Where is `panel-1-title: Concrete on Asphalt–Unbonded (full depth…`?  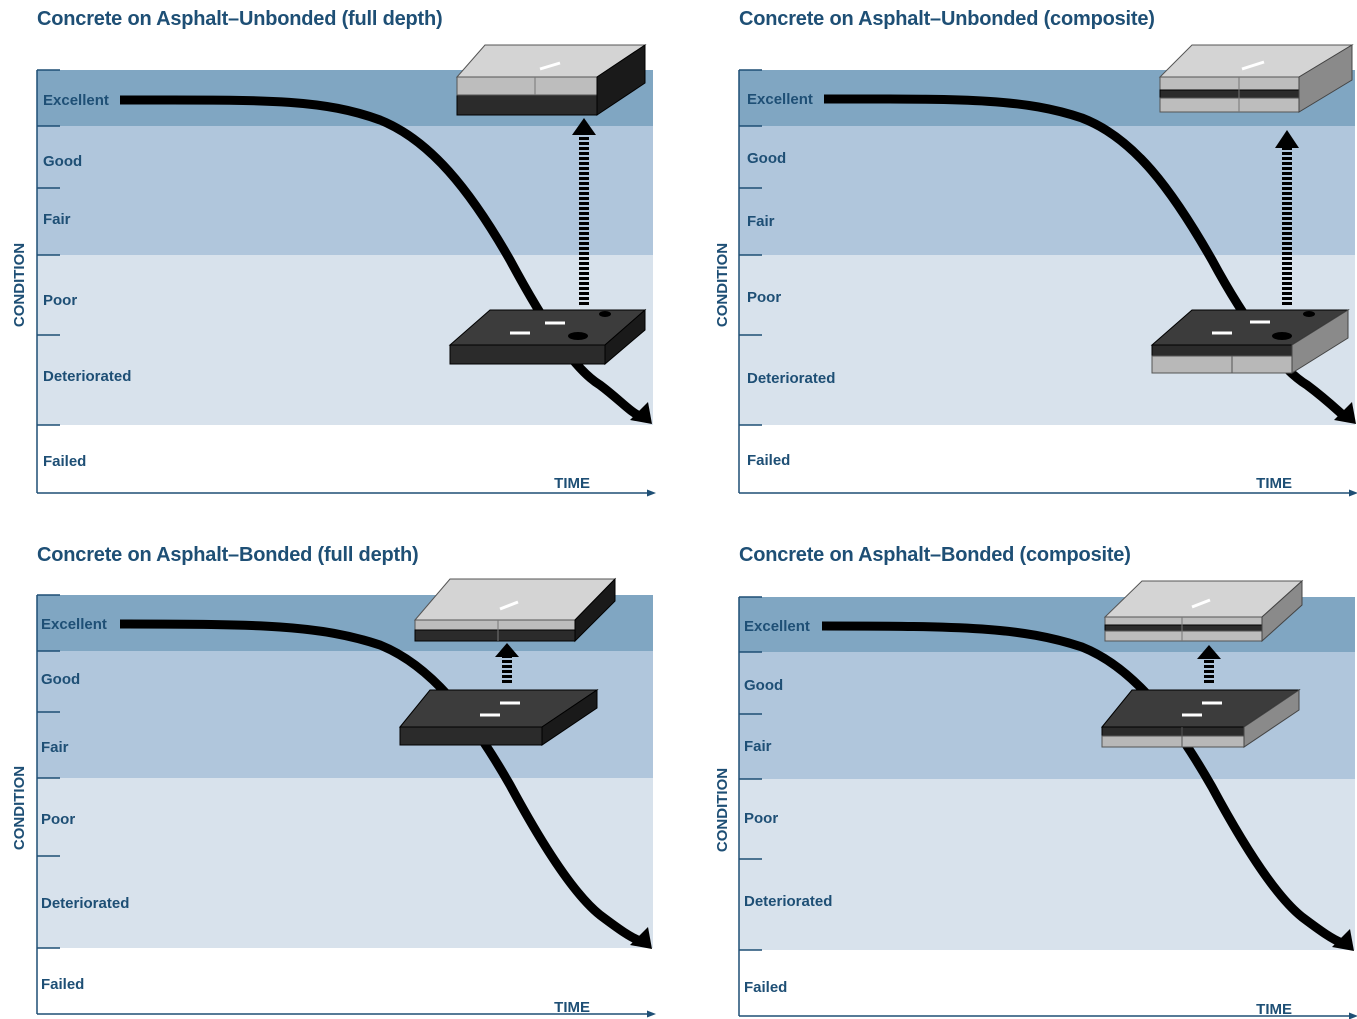
panel-1-title: Concrete on Asphalt–Unbonded (full depth… is located at coordinates (240, 19).